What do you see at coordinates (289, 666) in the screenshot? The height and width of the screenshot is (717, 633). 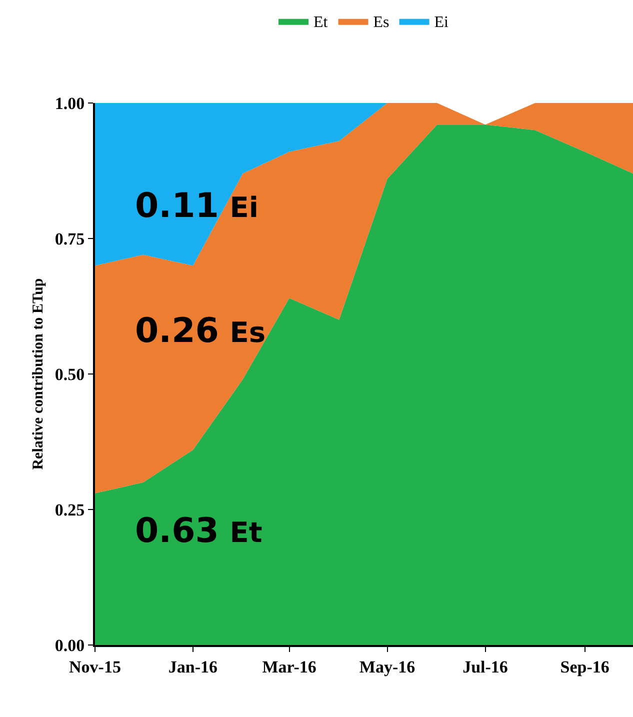 I see `x-tick-label: Mar-16` at bounding box center [289, 666].